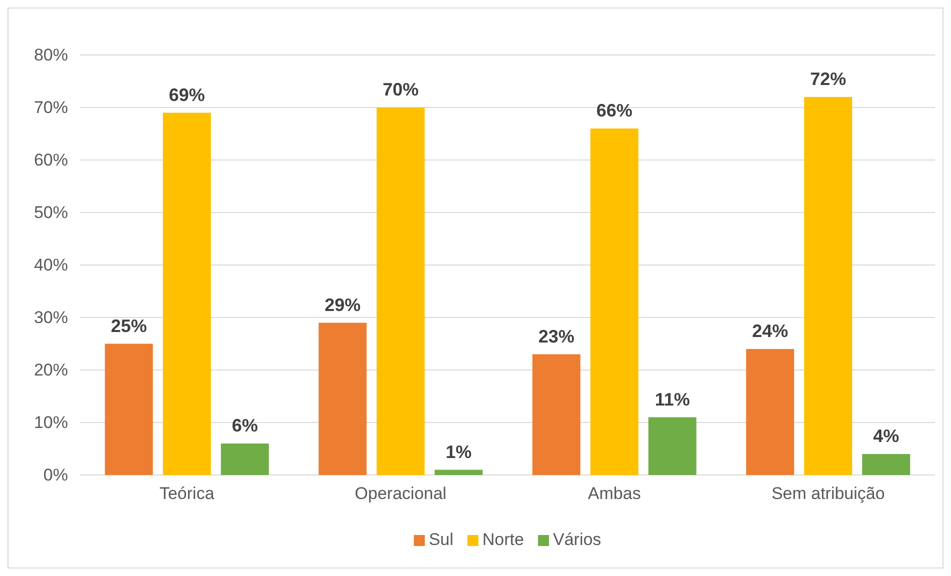 The height and width of the screenshot is (576, 951). What do you see at coordinates (556, 336) in the screenshot?
I see `data-label: 23%` at bounding box center [556, 336].